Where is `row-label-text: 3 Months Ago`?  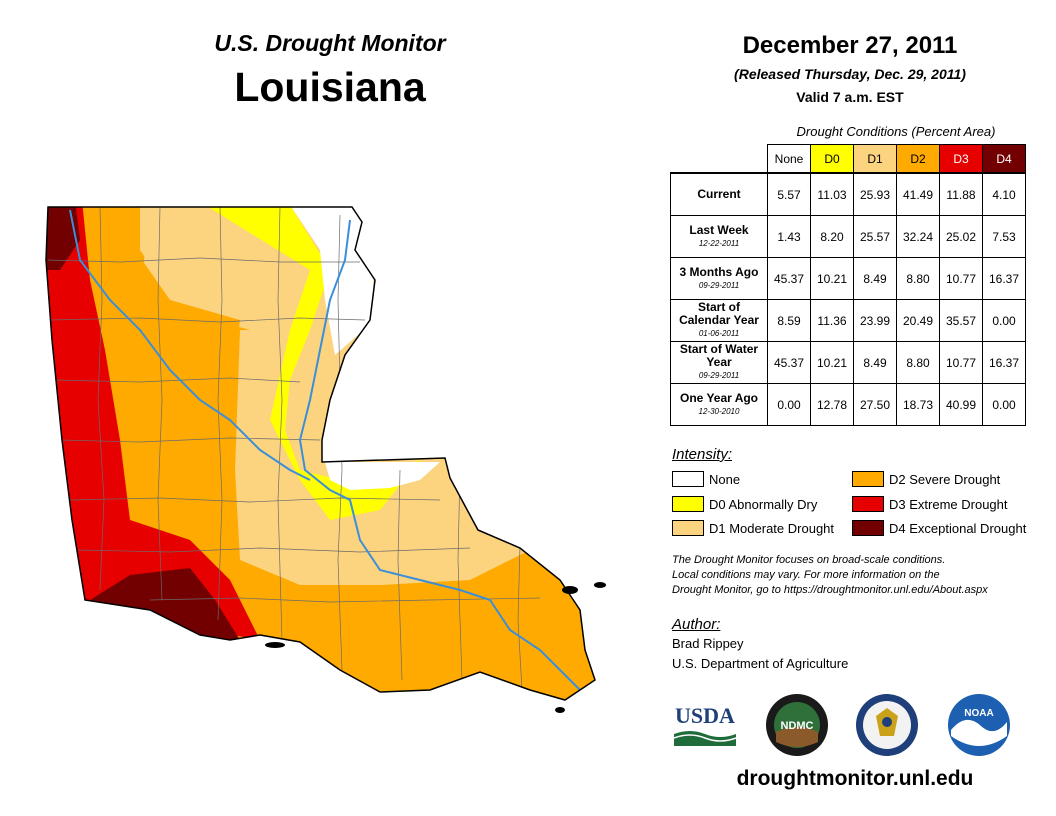
row-label-text: 3 Months Ago is located at coordinates (719, 271).